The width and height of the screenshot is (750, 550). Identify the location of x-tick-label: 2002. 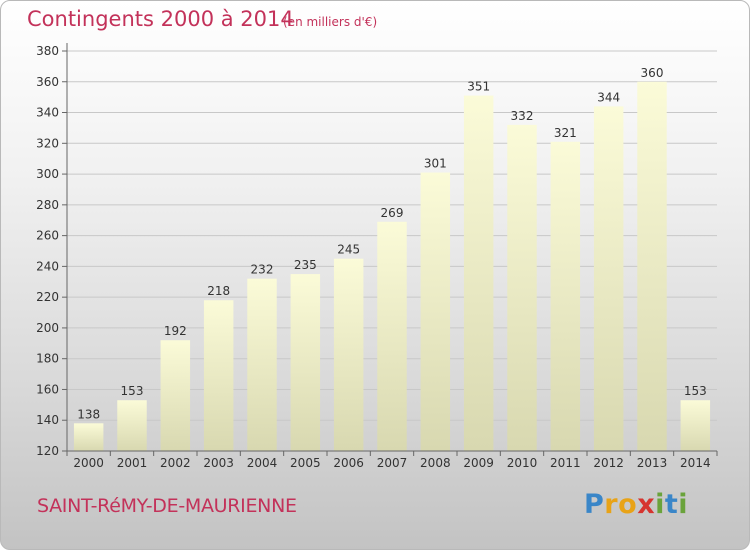
(175, 463).